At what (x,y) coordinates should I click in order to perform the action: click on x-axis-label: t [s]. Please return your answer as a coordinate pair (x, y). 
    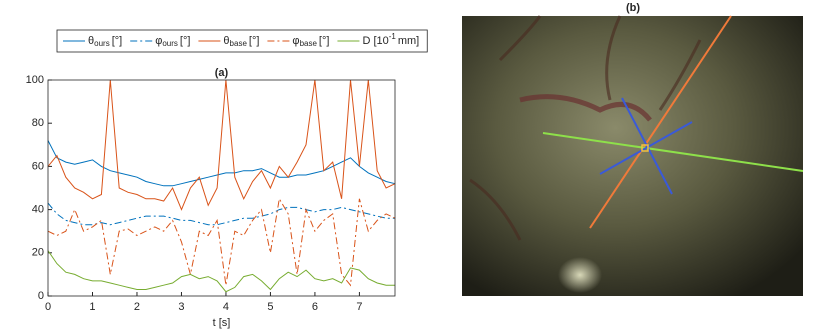
    Looking at the image, I should click on (222, 323).